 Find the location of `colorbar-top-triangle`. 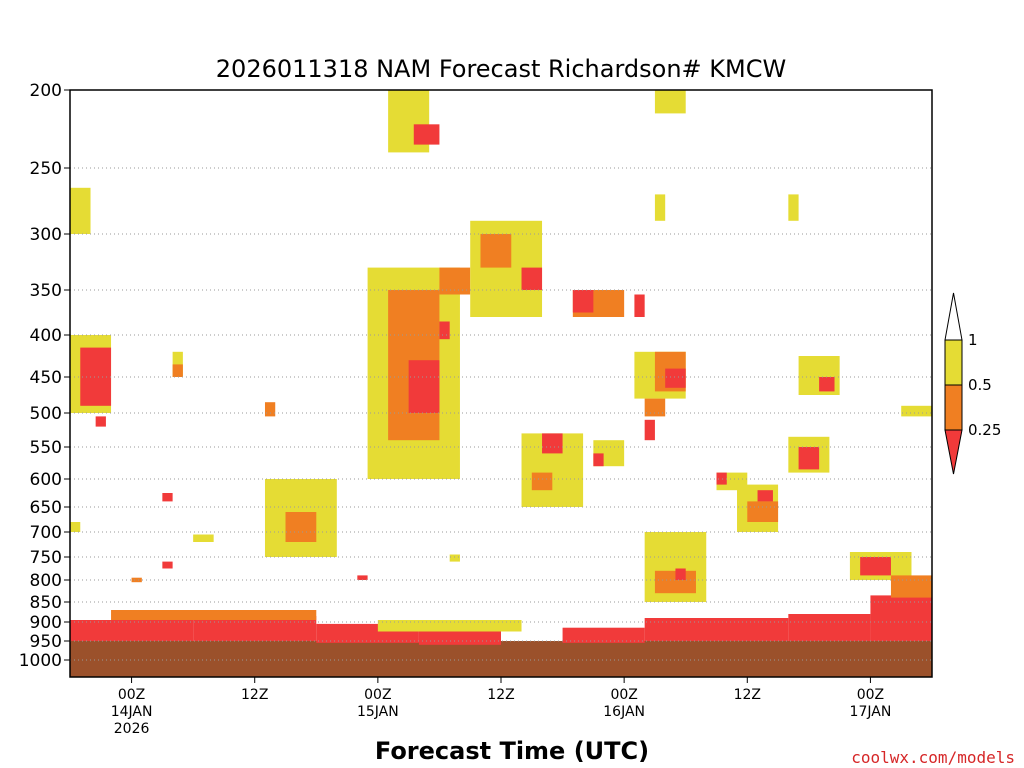

colorbar-top-triangle is located at coordinates (953, 316).